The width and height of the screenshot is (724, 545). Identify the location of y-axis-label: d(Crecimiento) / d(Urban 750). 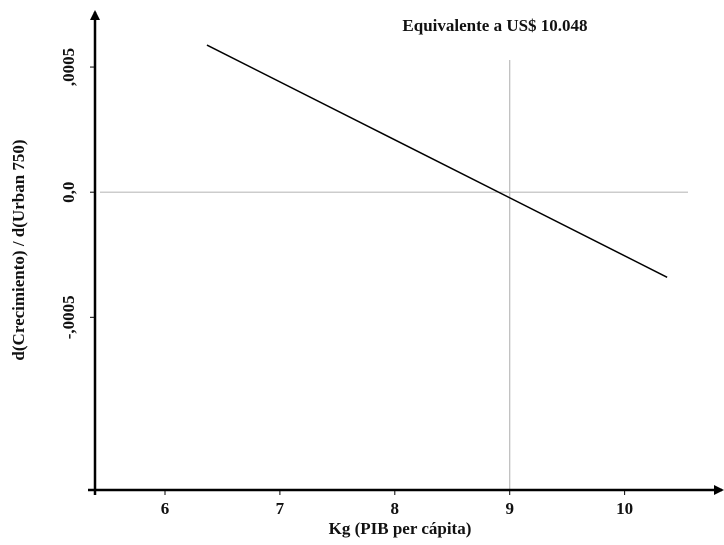
(18, 249).